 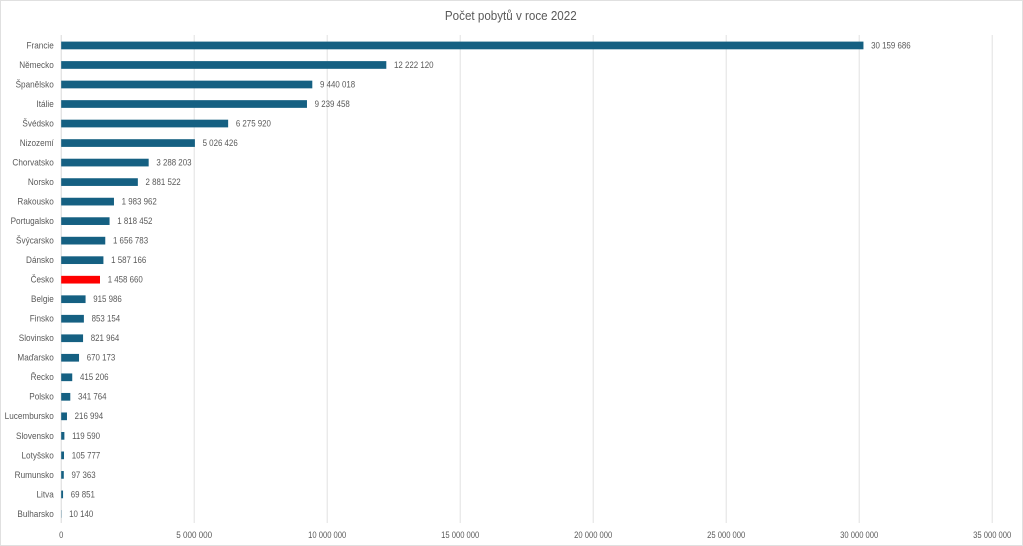 What do you see at coordinates (86, 435) in the screenshot?
I see `svg-text: 119 590` at bounding box center [86, 435].